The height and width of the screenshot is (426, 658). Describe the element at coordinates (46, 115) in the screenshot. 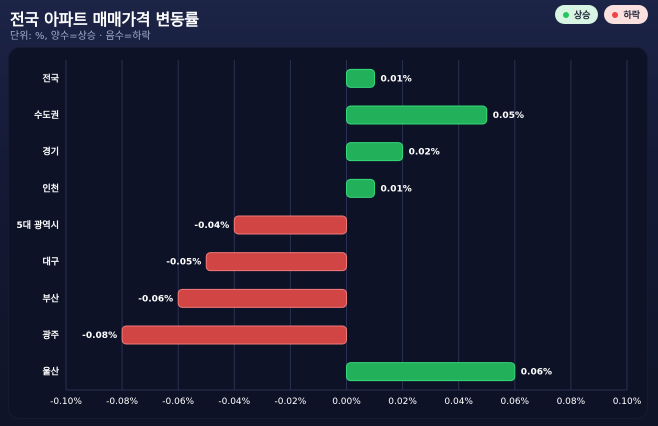

I see `category-label: 수도권` at that location.